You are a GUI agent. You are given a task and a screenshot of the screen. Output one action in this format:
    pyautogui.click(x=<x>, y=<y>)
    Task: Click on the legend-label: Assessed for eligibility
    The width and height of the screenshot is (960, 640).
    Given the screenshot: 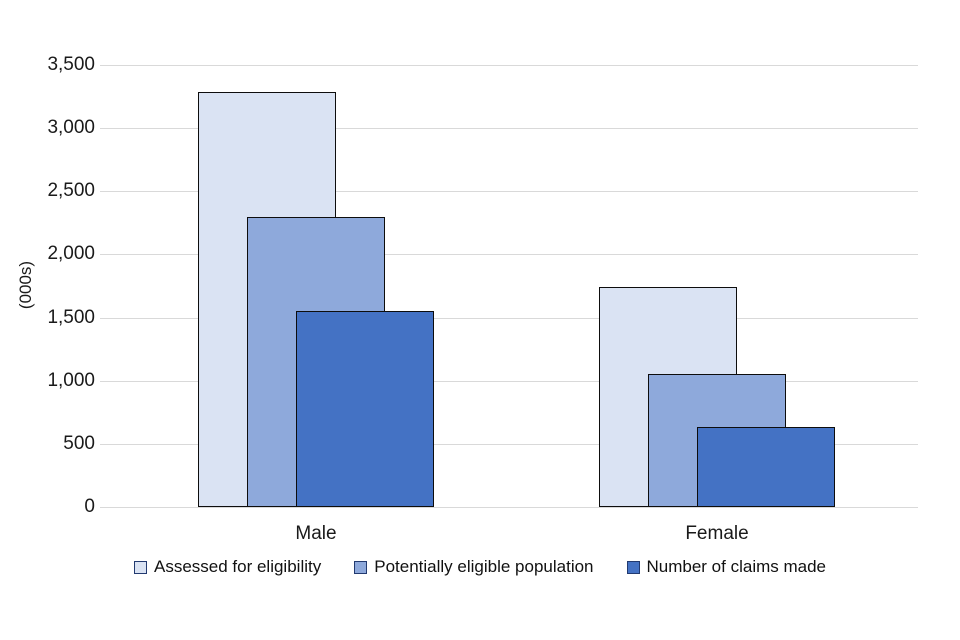 What is the action you would take?
    pyautogui.click(x=237, y=566)
    